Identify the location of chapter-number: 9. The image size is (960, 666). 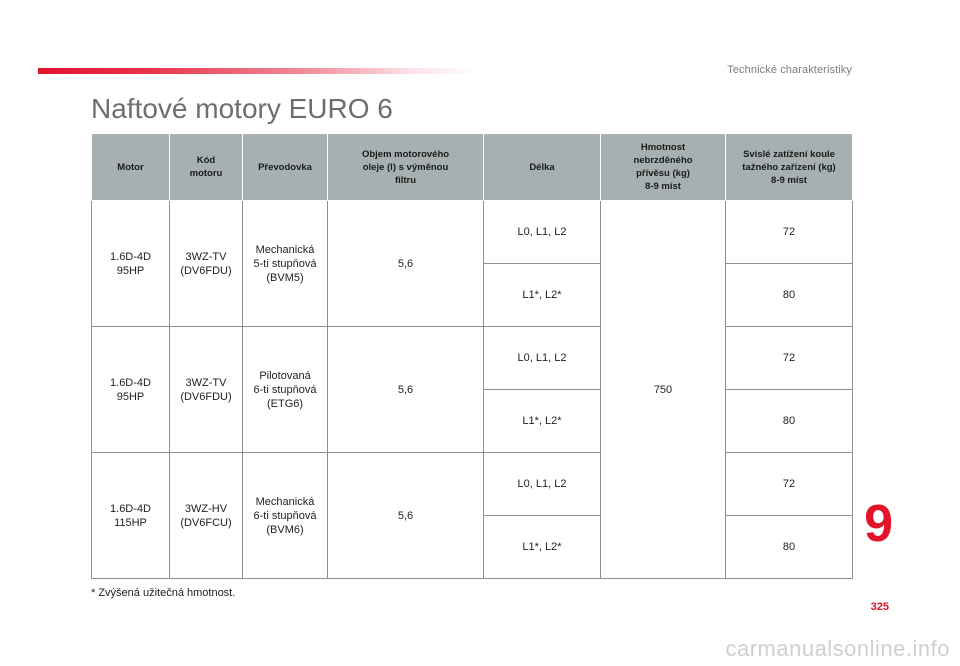
(878, 524).